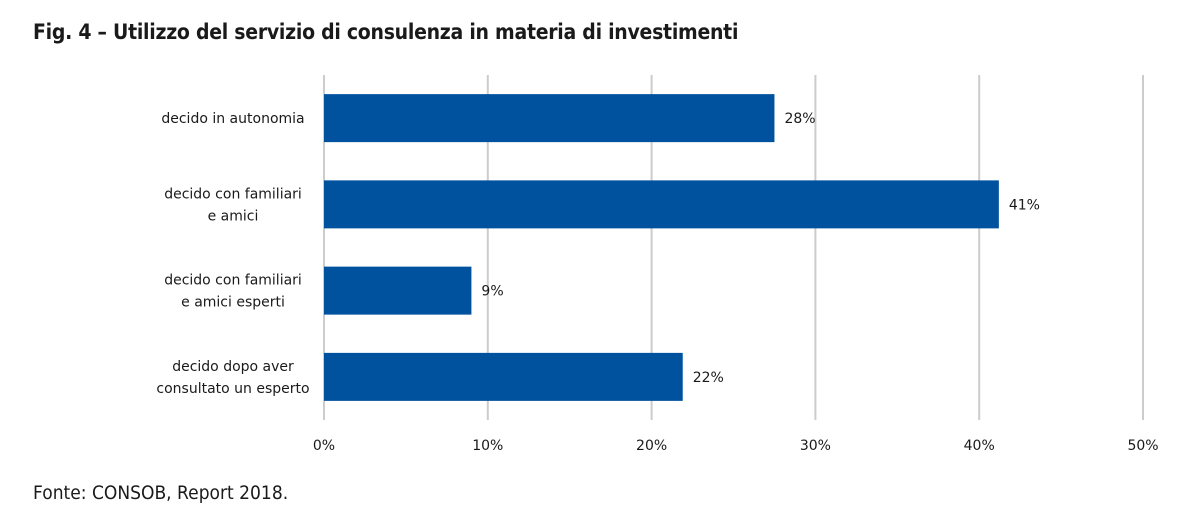 Image resolution: width=1200 pixels, height=525 pixels. What do you see at coordinates (233, 292) in the screenshot?
I see `category-label: decido con familiari e amici esperti` at bounding box center [233, 292].